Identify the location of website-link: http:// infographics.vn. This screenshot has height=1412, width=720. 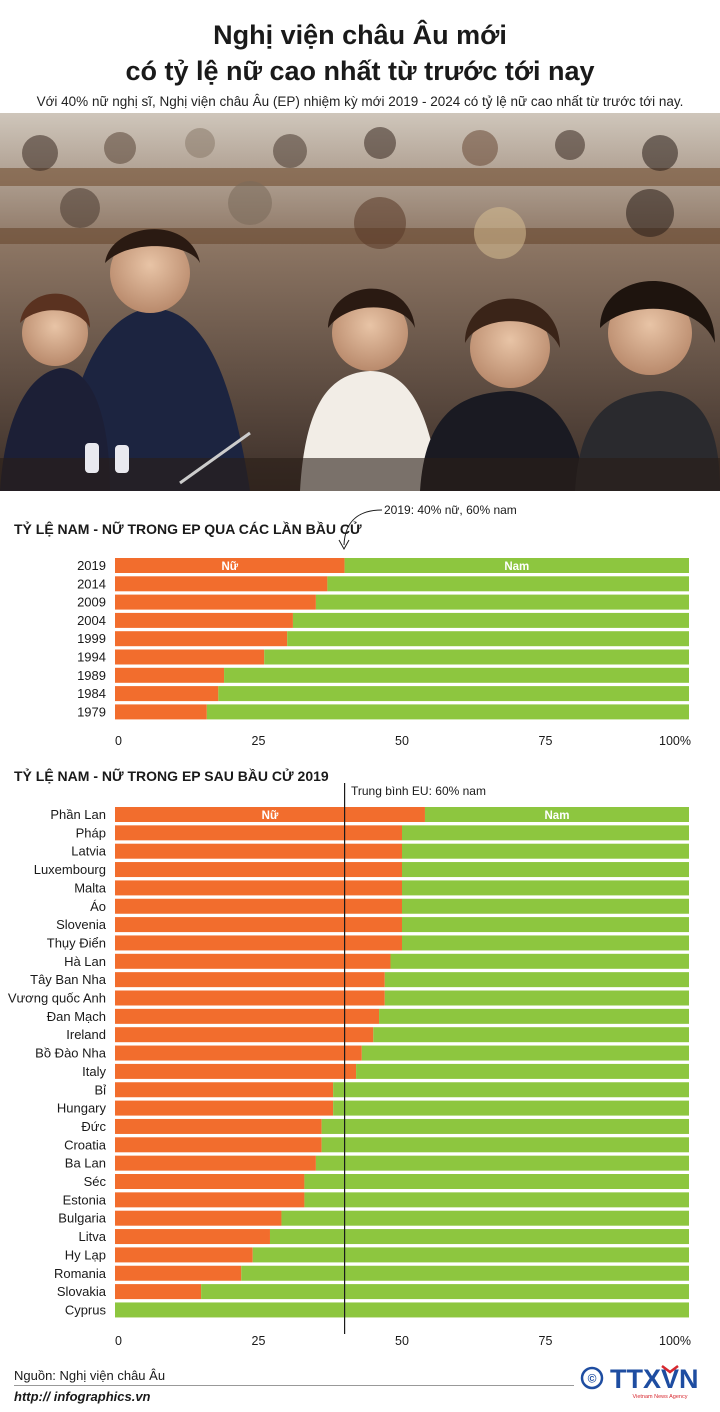
(82, 1396).